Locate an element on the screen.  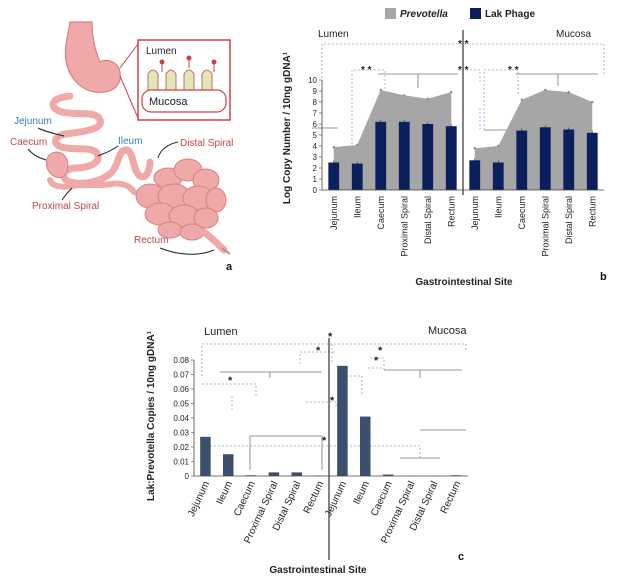
panel-b-y-tick-label: 3 is located at coordinates (315, 157).